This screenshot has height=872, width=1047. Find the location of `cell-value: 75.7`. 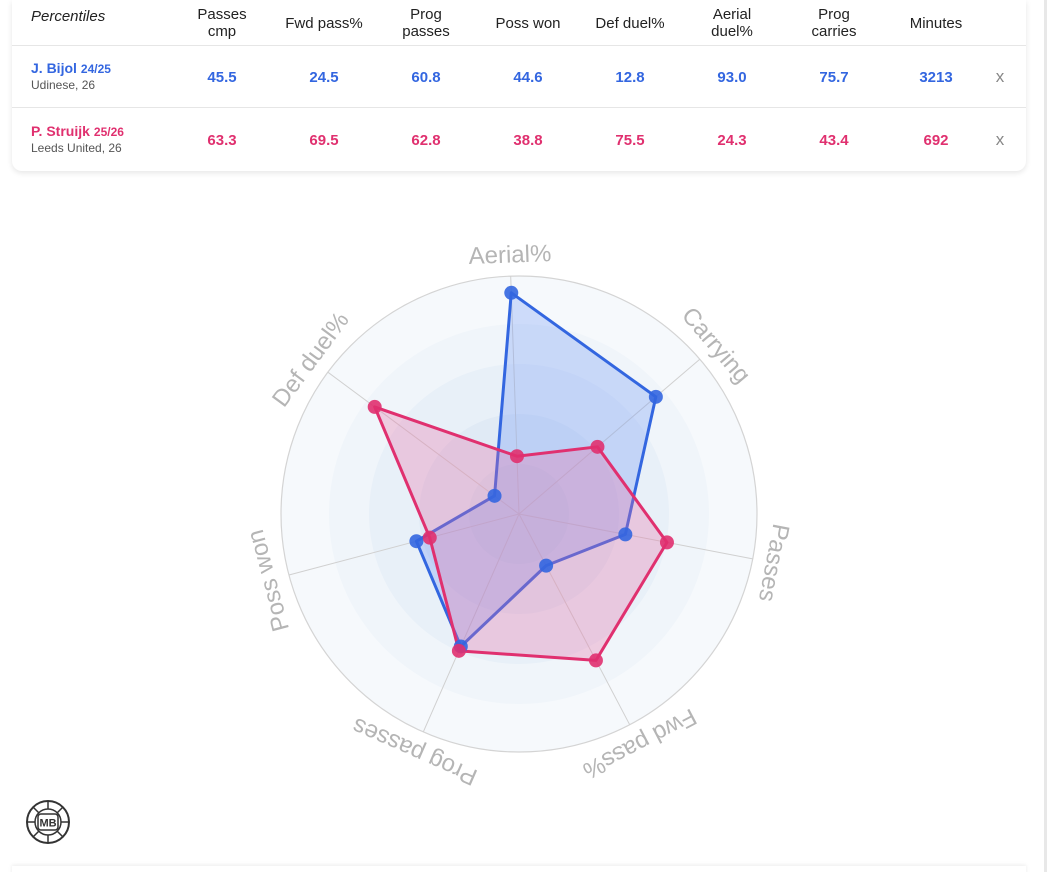

cell-value: 75.7 is located at coordinates (834, 77).